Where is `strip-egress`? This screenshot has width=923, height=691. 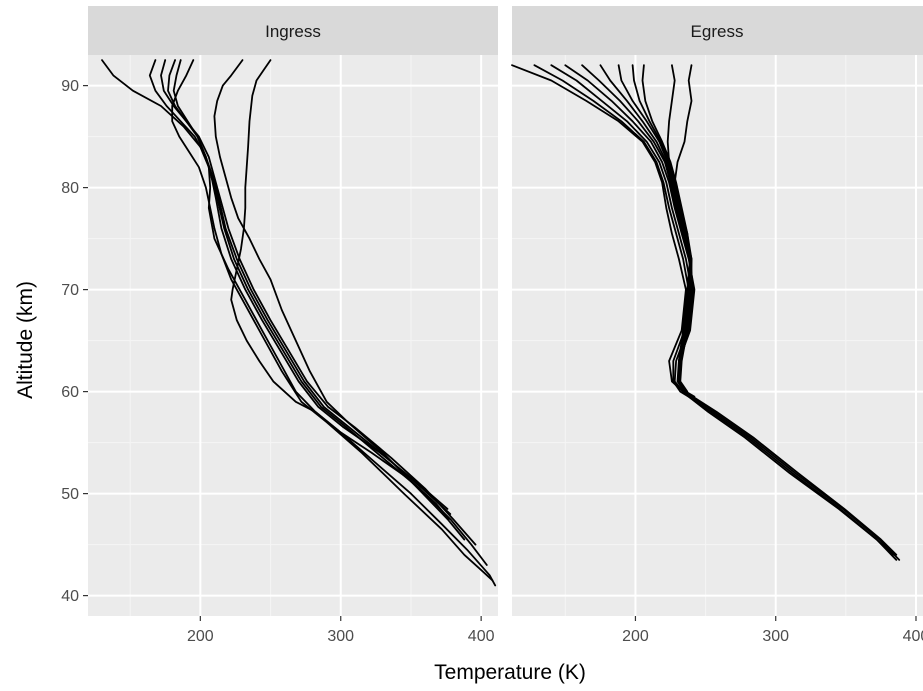 strip-egress is located at coordinates (717, 30).